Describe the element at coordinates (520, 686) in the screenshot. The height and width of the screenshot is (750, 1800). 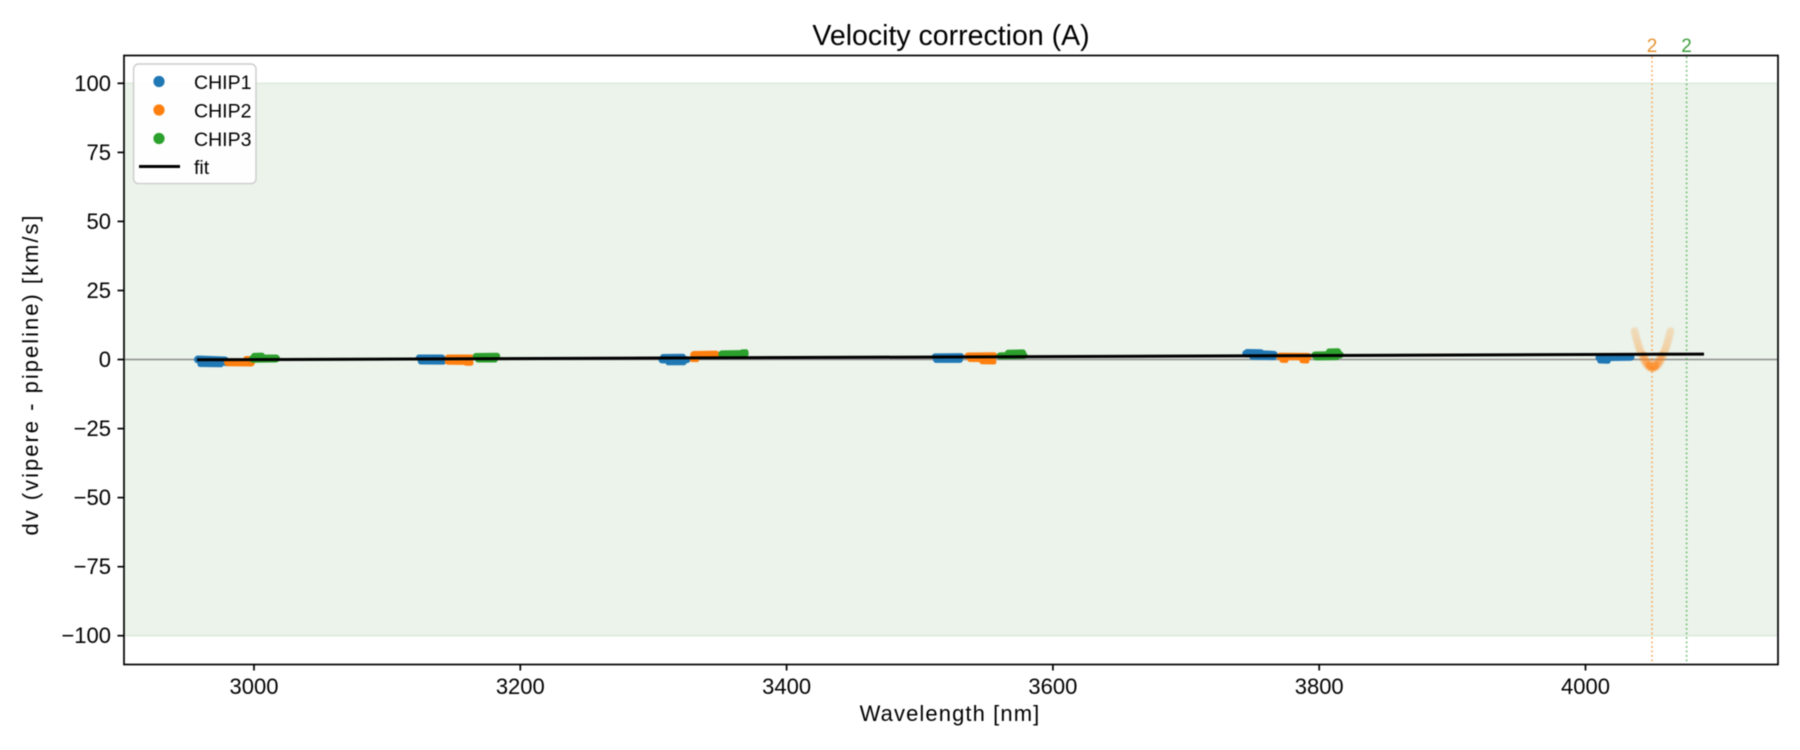
I see `svg-text: 3200` at that location.